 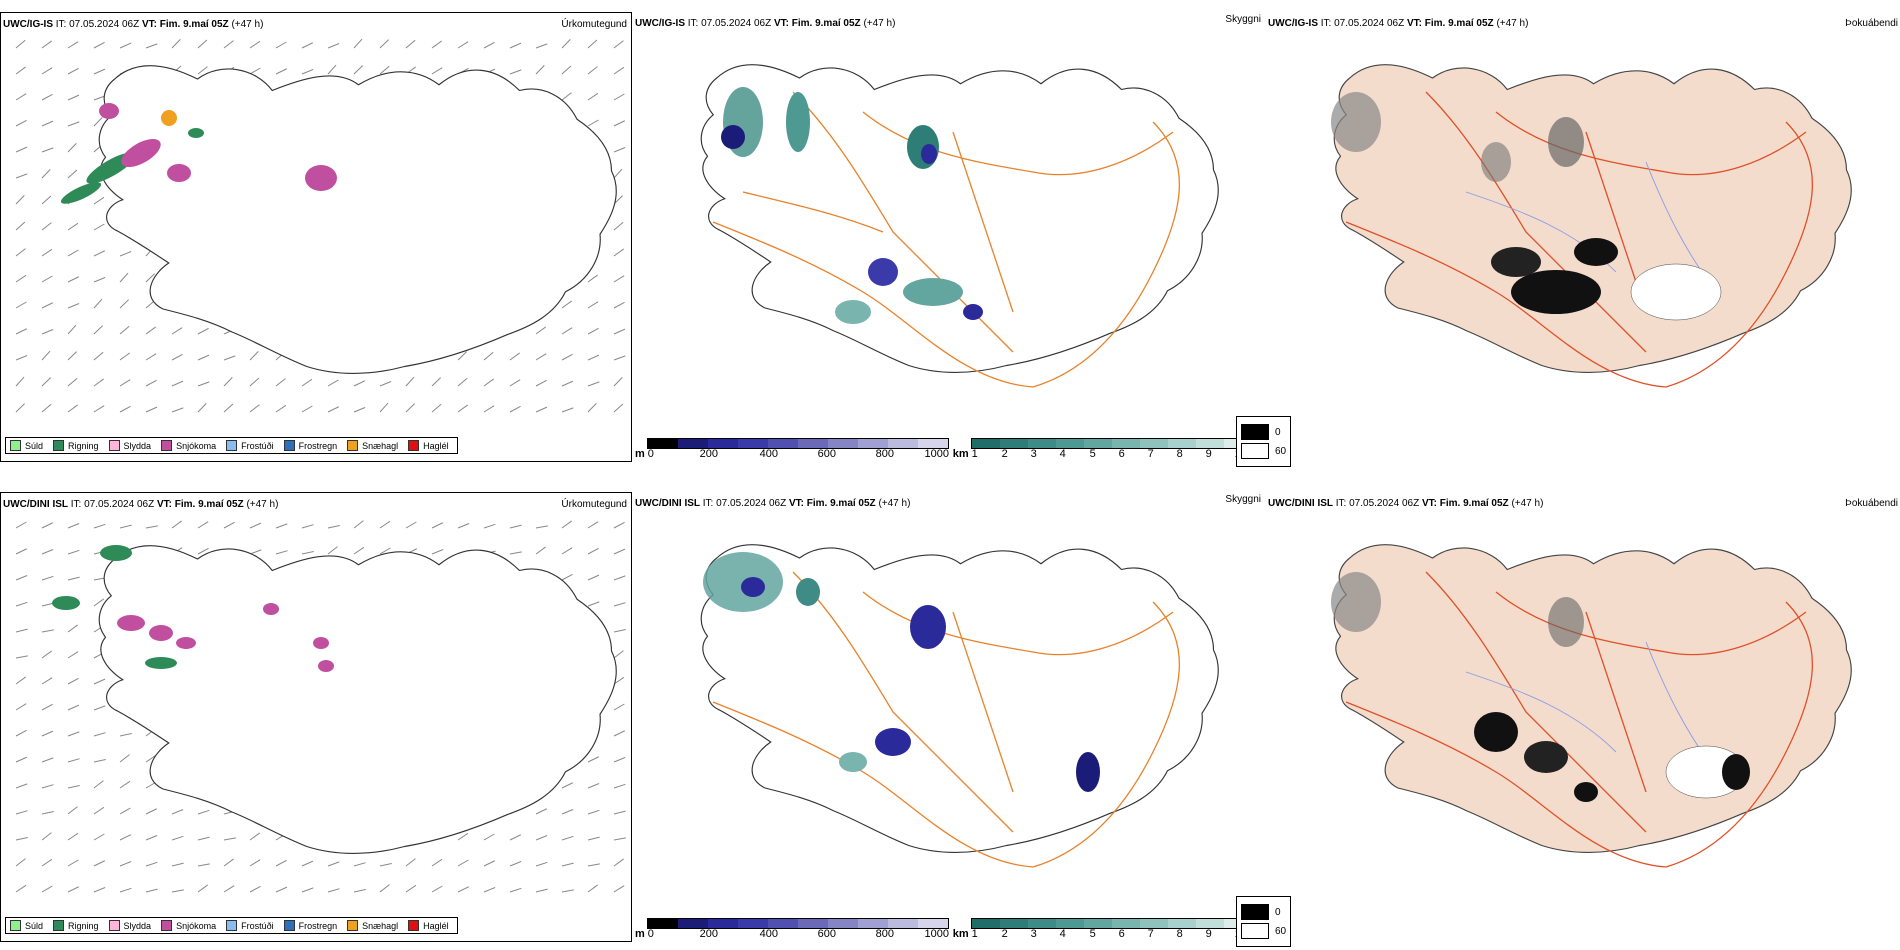 What do you see at coordinates (1591, 226) in the screenshot?
I see `iceland-fog-map` at bounding box center [1591, 226].